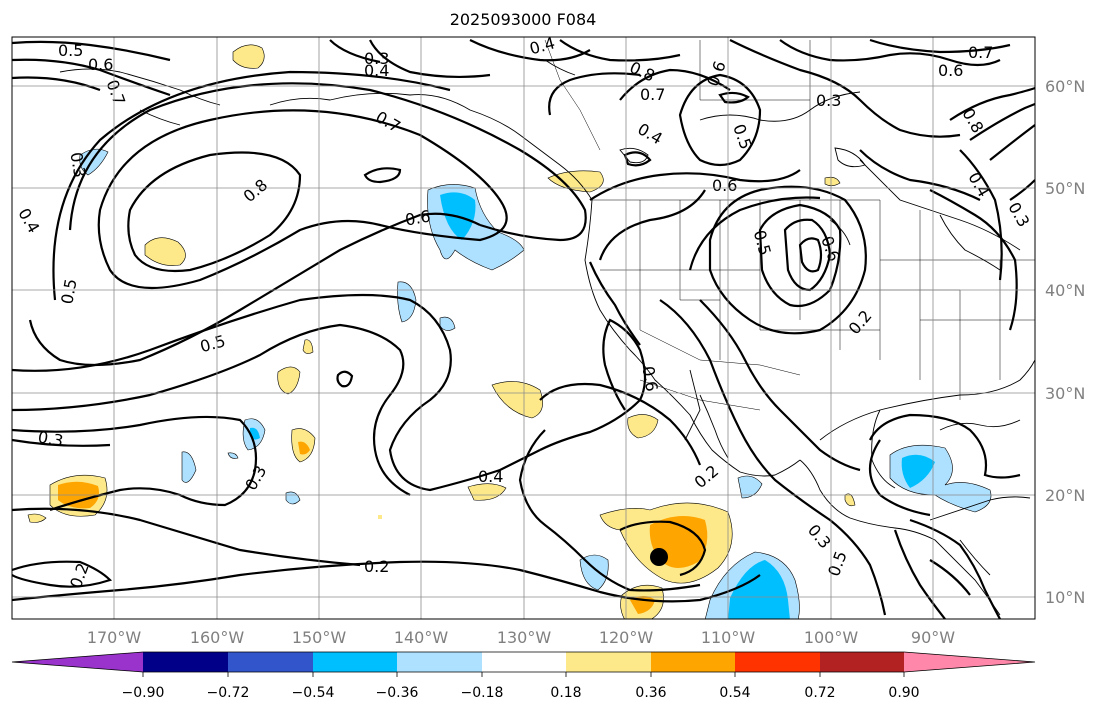 The height and width of the screenshot is (712, 1105). Describe the element at coordinates (626, 637) in the screenshot. I see `lon-tick-label: 120°W` at that location.